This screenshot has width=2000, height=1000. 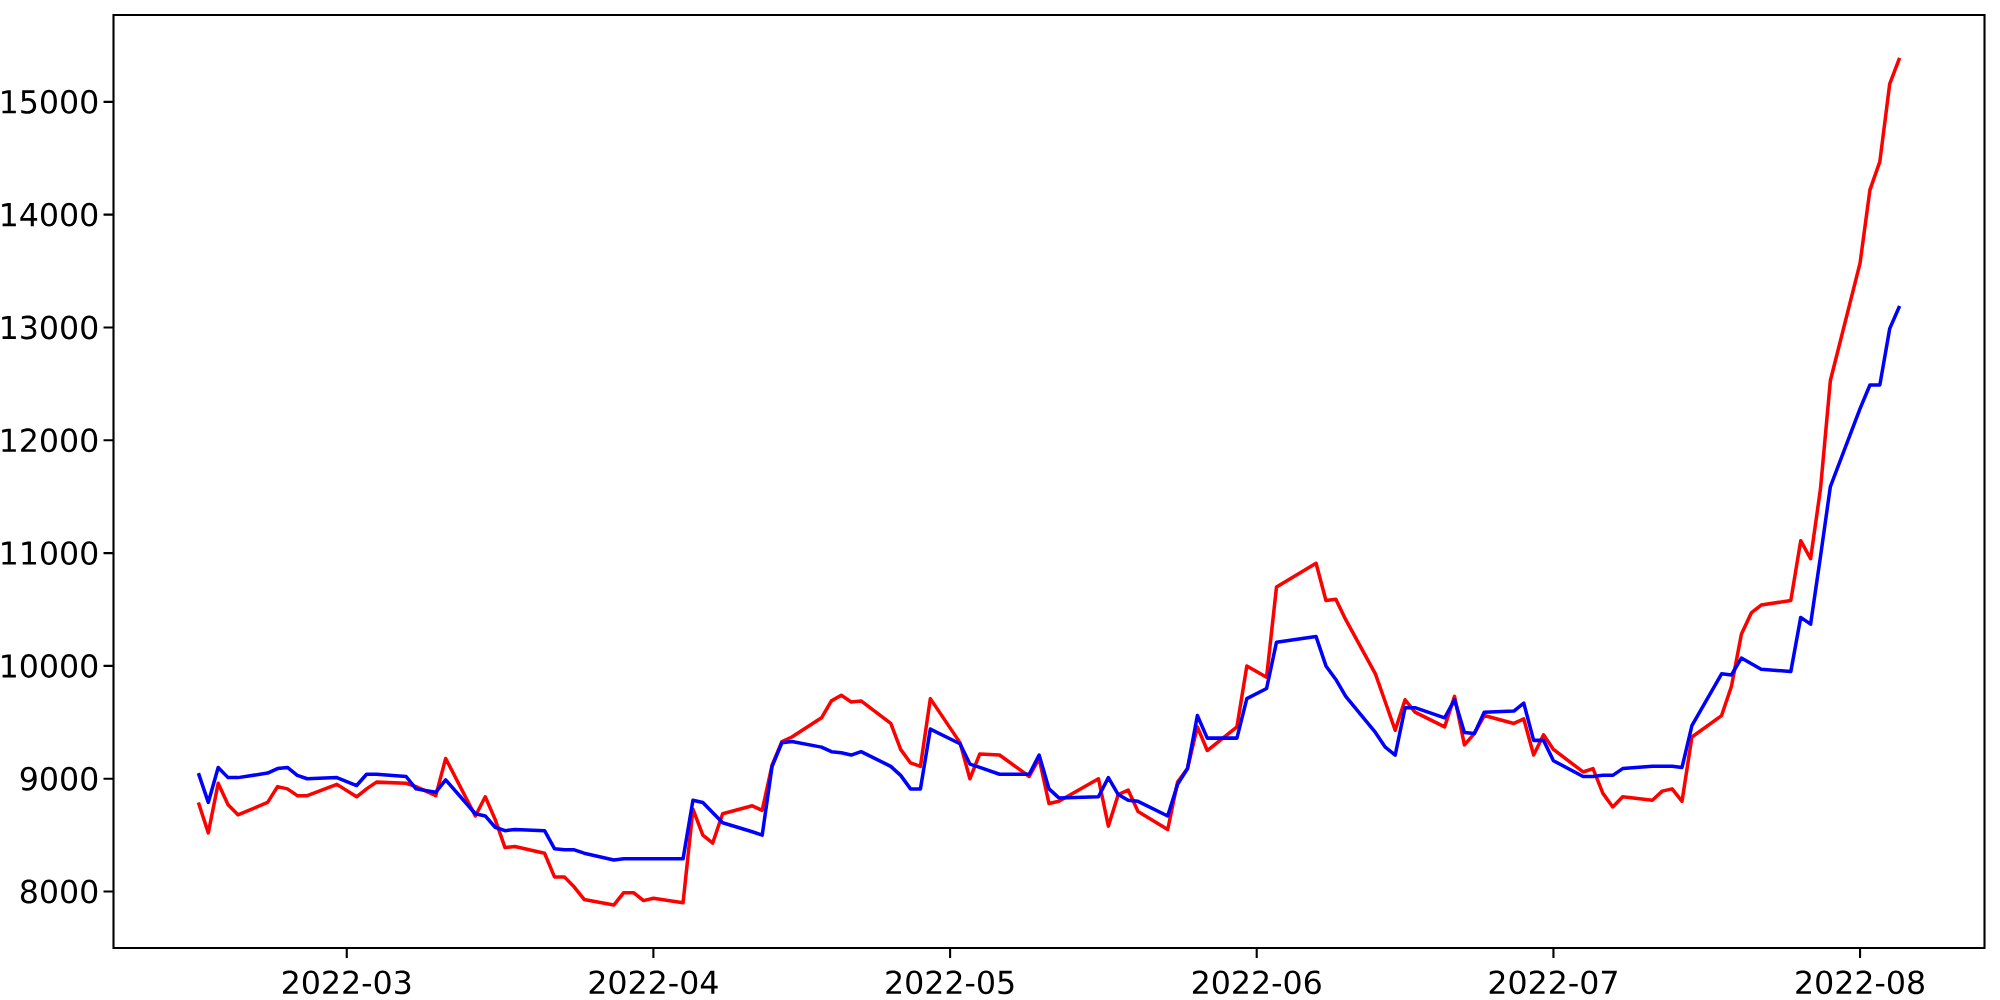 I want to click on x-tick-label: 2022-08, so click(x=1860, y=982).